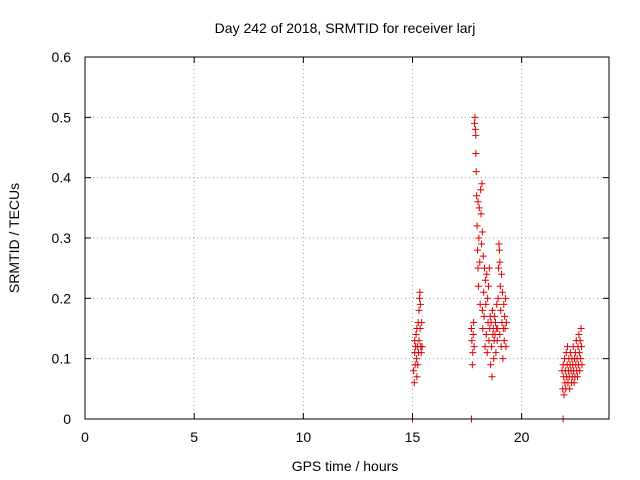 The height and width of the screenshot is (480, 640). What do you see at coordinates (67, 419) in the screenshot?
I see `y-tick-label: 0` at bounding box center [67, 419].